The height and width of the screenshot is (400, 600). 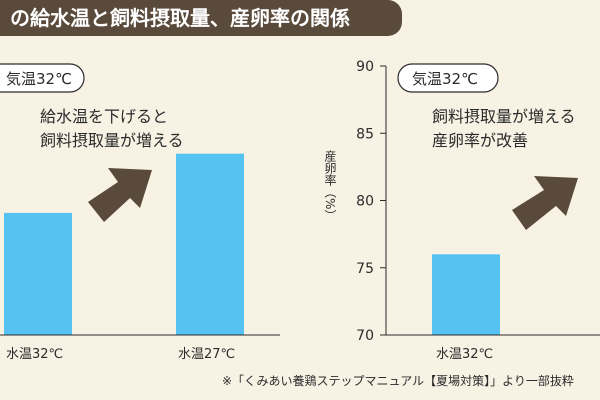 I want to click on left-annotation-line-1: 給水温を下げると, so click(x=104, y=116).